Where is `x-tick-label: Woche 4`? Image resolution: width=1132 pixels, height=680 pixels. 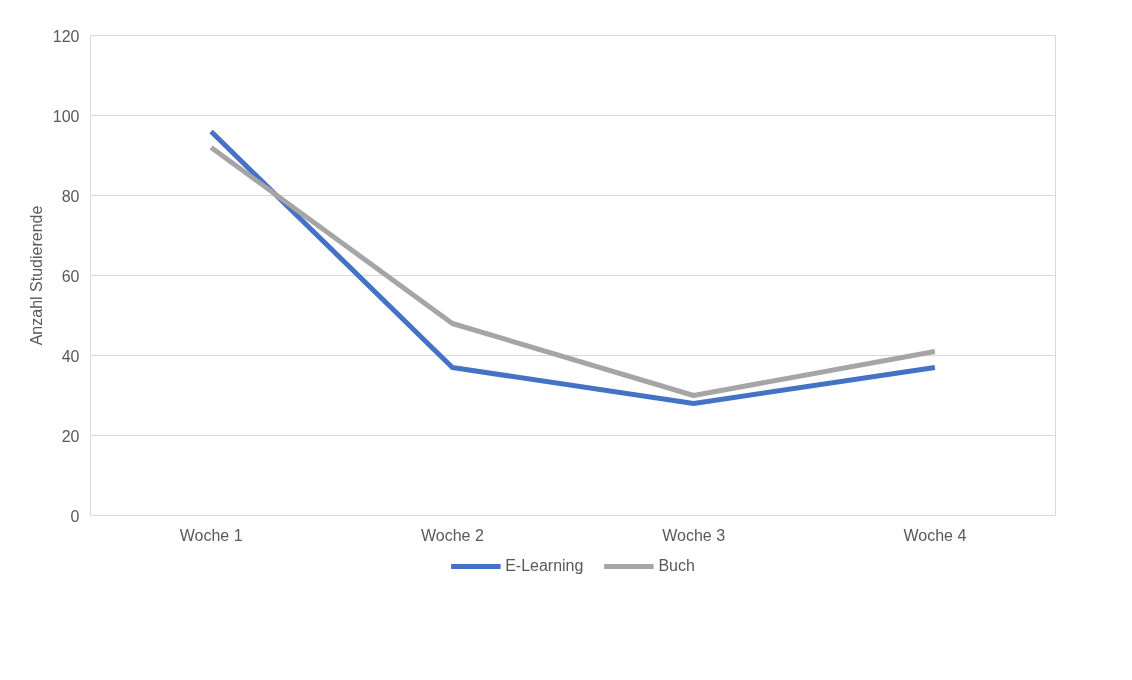
x-tick-label: Woche 4 is located at coordinates (935, 535).